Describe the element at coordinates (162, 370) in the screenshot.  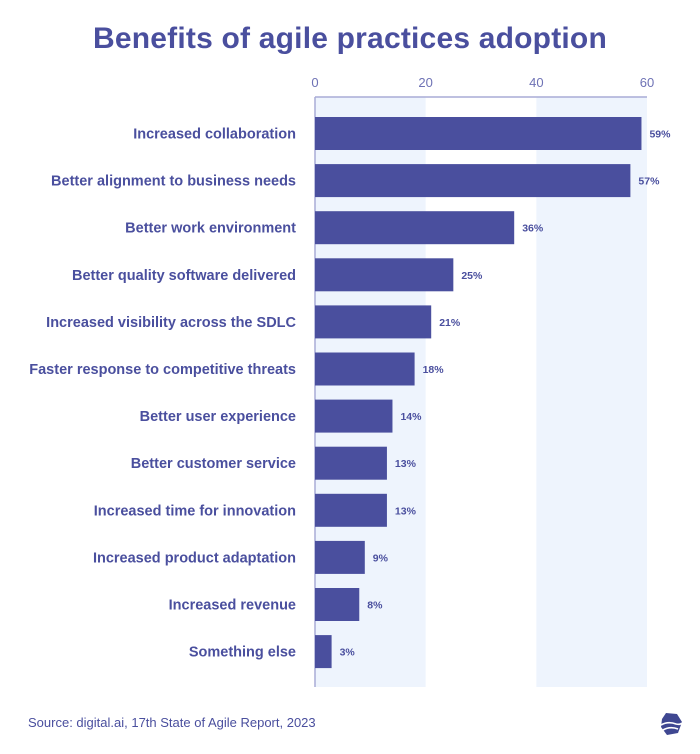
I see `category-label: Faster response to competitive threats` at that location.